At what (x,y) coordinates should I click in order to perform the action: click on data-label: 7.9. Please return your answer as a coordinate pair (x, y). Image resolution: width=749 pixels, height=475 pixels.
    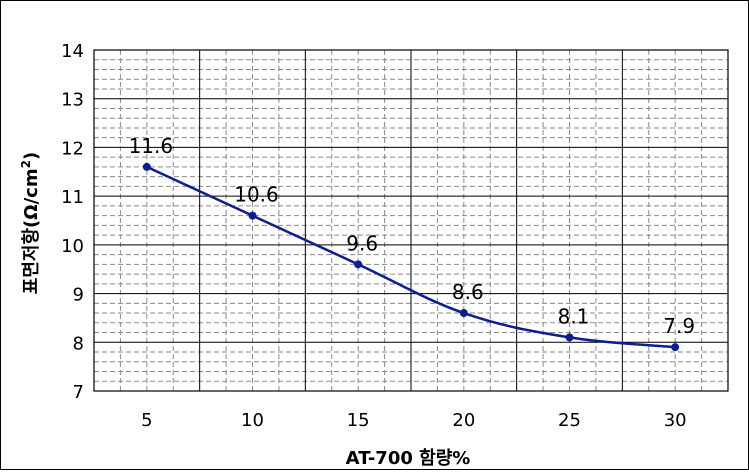
    Looking at the image, I should click on (679, 326).